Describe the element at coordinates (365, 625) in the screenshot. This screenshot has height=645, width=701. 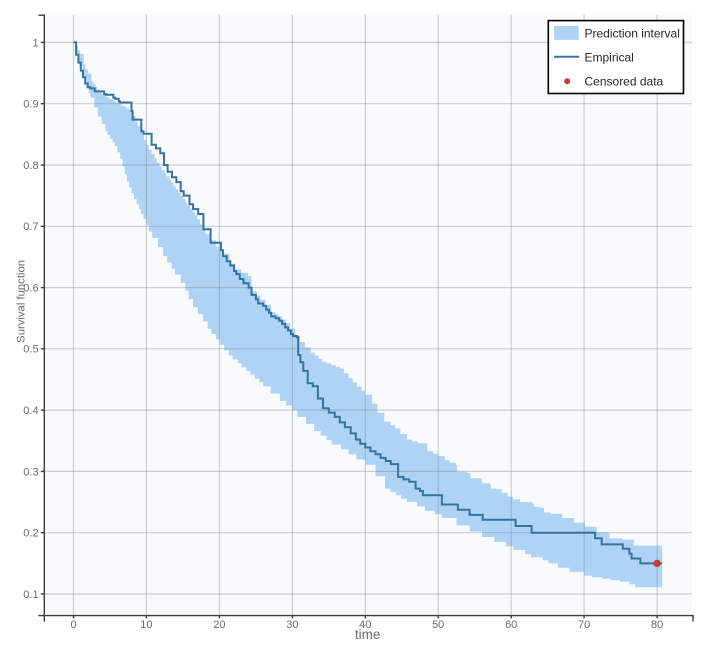
I see `svg-text: 40` at that location.